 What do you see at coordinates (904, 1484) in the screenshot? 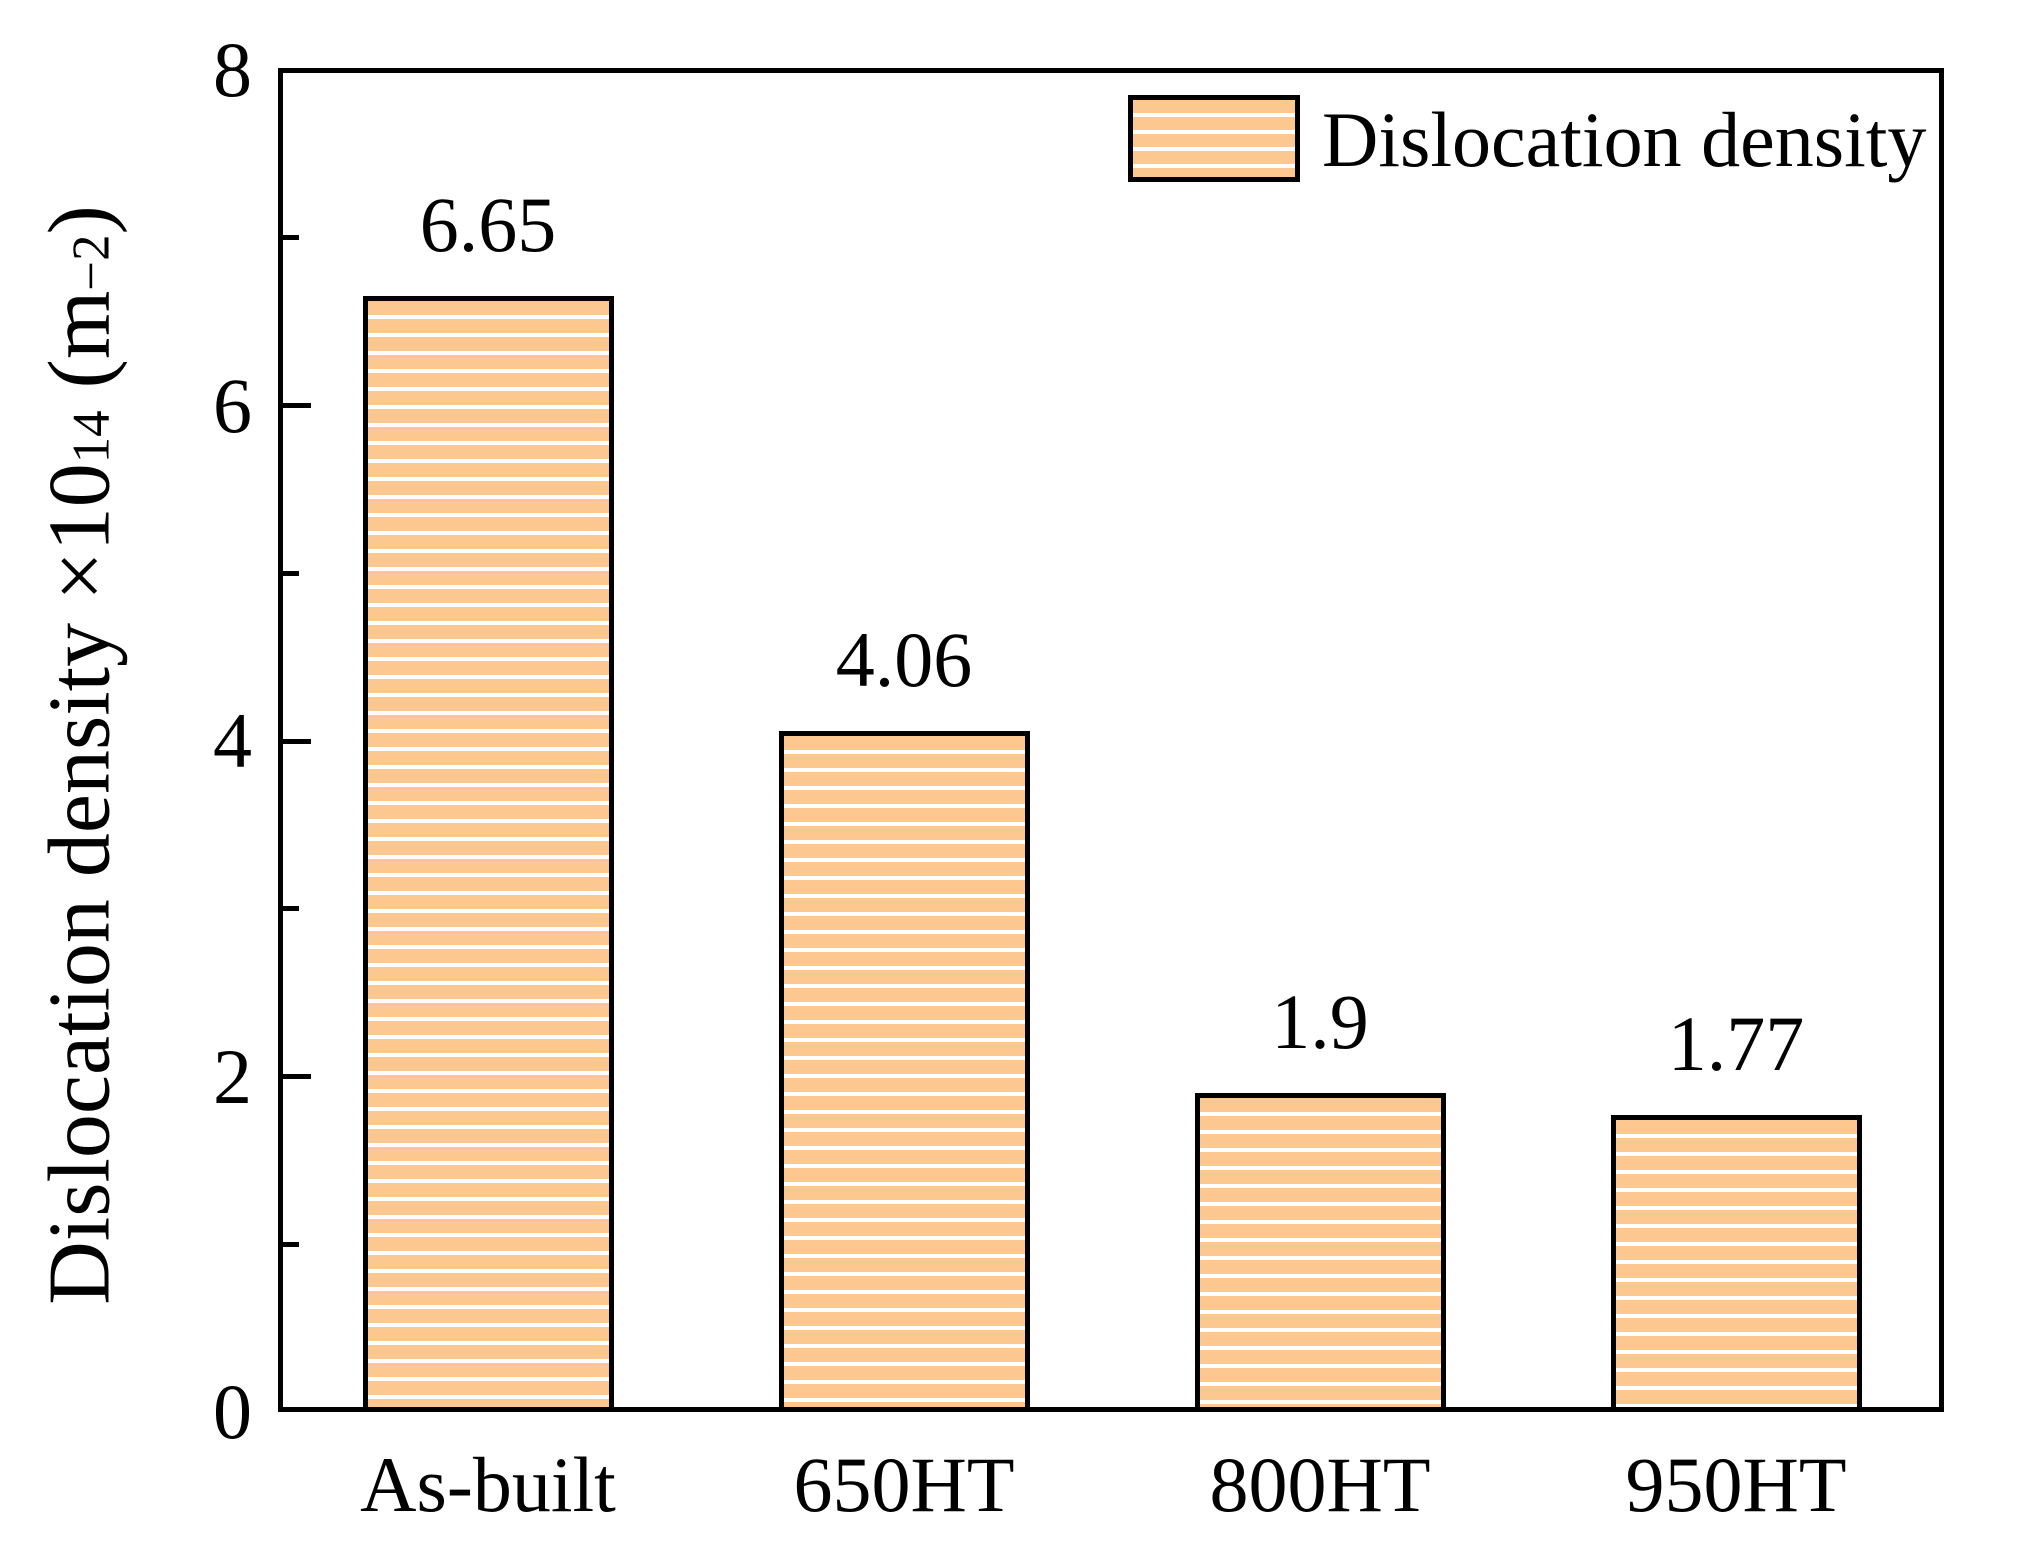
I see `x-tick-label: 650HT` at bounding box center [904, 1484].